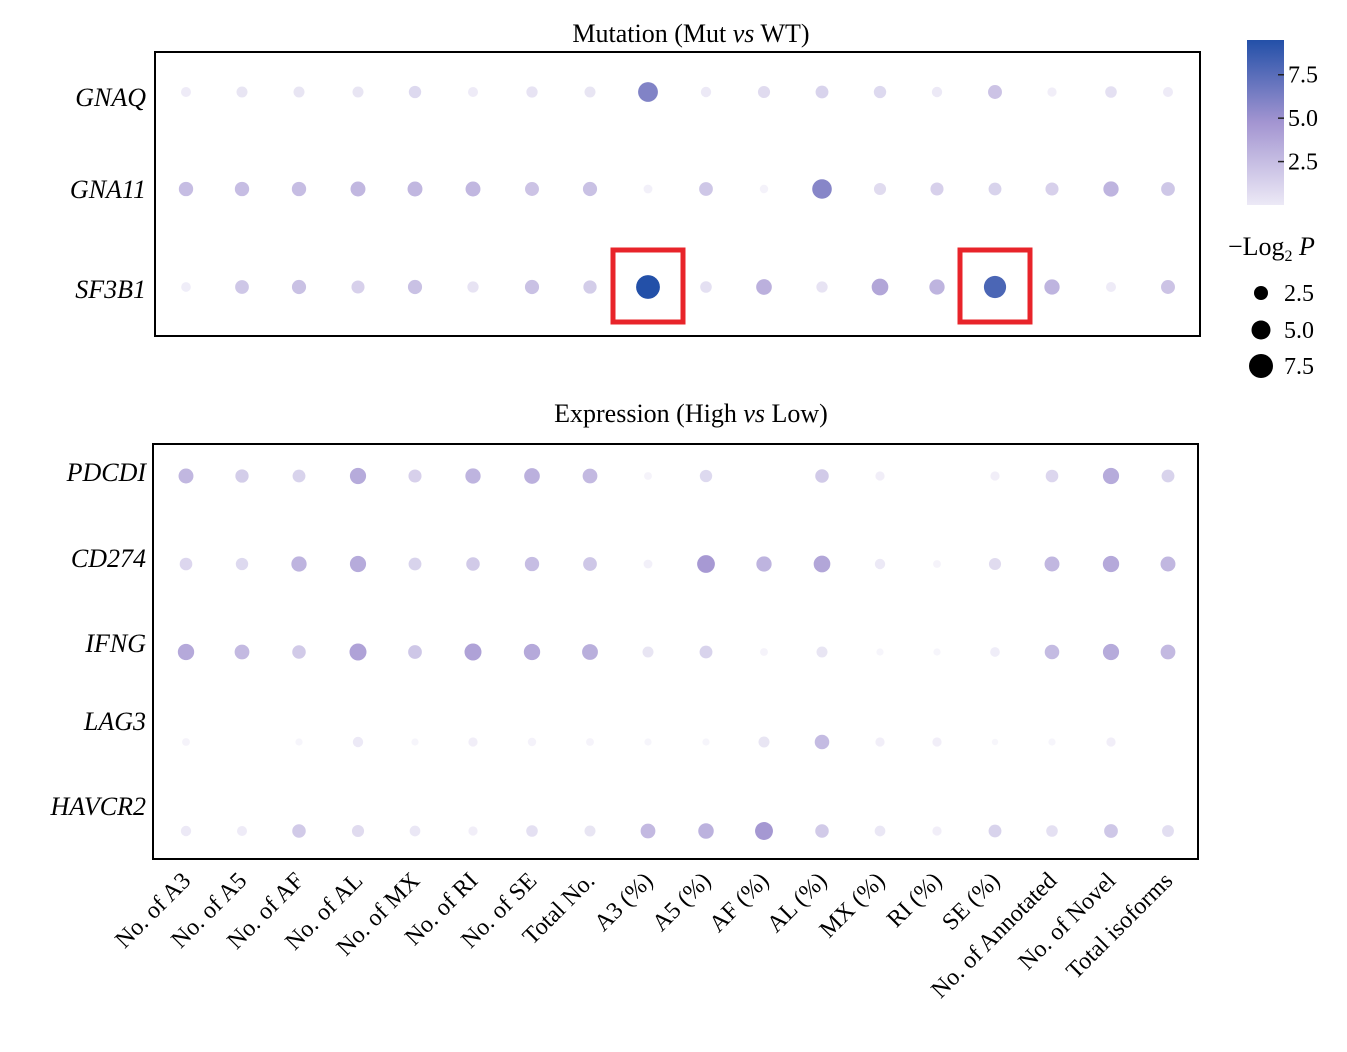 This screenshot has height=1052, width=1347. I want to click on x-tick-label: A5 (%), so click(681, 902).